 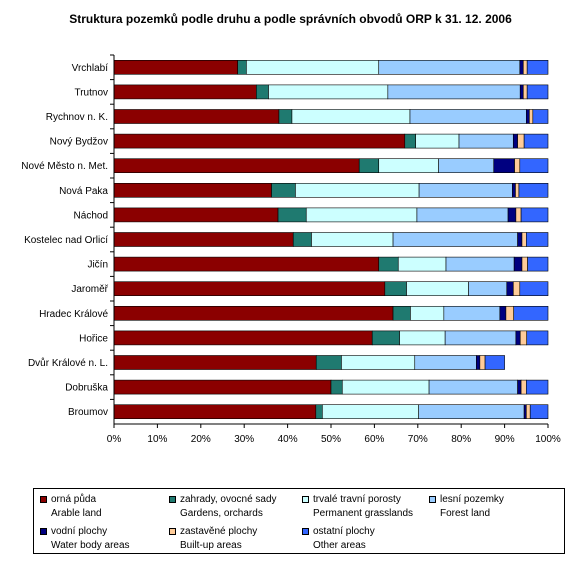 I want to click on category-label: Jaroměř, so click(x=89, y=289).